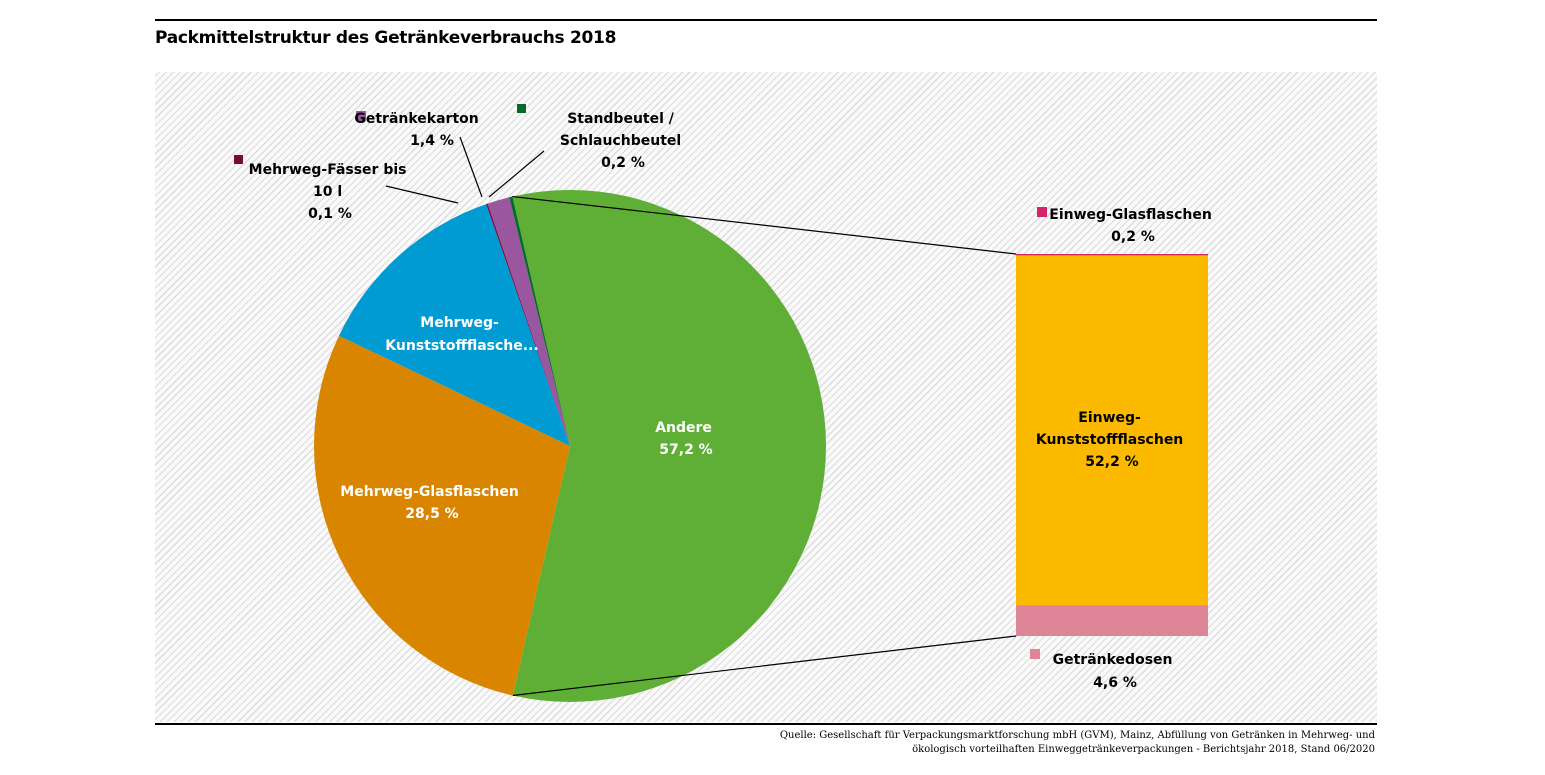 The width and height of the screenshot is (1545, 775). Describe the element at coordinates (471, 167) in the screenshot. I see `leader-line-getraenkekarton` at that location.